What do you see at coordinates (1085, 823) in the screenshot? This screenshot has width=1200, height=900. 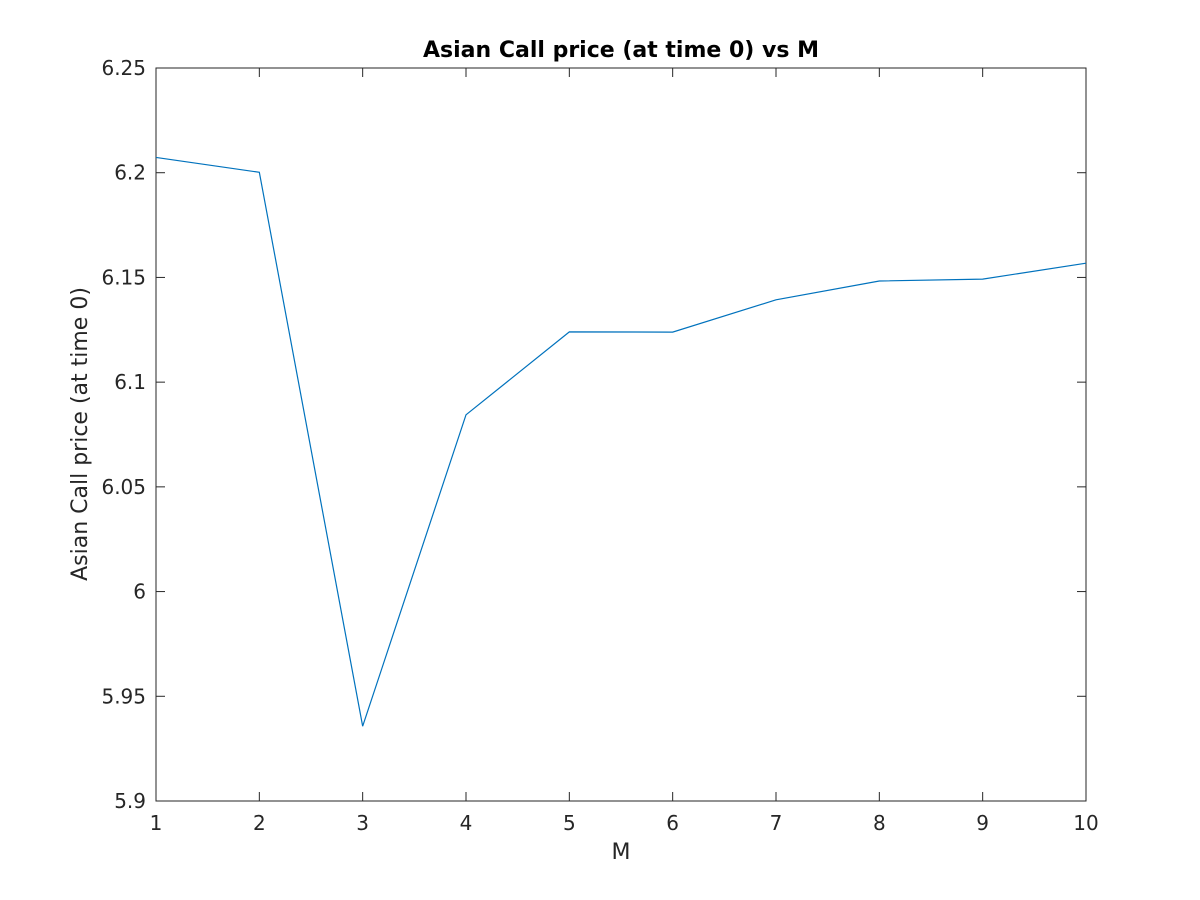 I see `x-tick-label: 10` at bounding box center [1085, 823].